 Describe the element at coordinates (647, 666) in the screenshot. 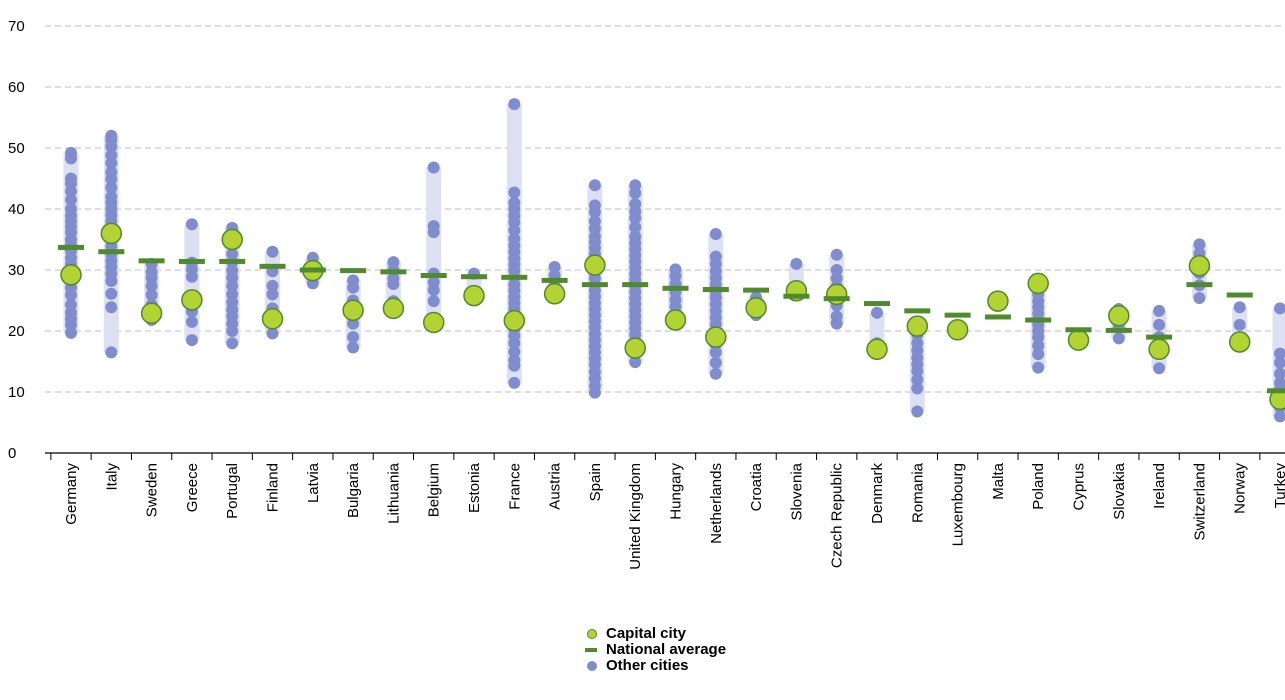

I see `legend-label-other: Other cities` at that location.